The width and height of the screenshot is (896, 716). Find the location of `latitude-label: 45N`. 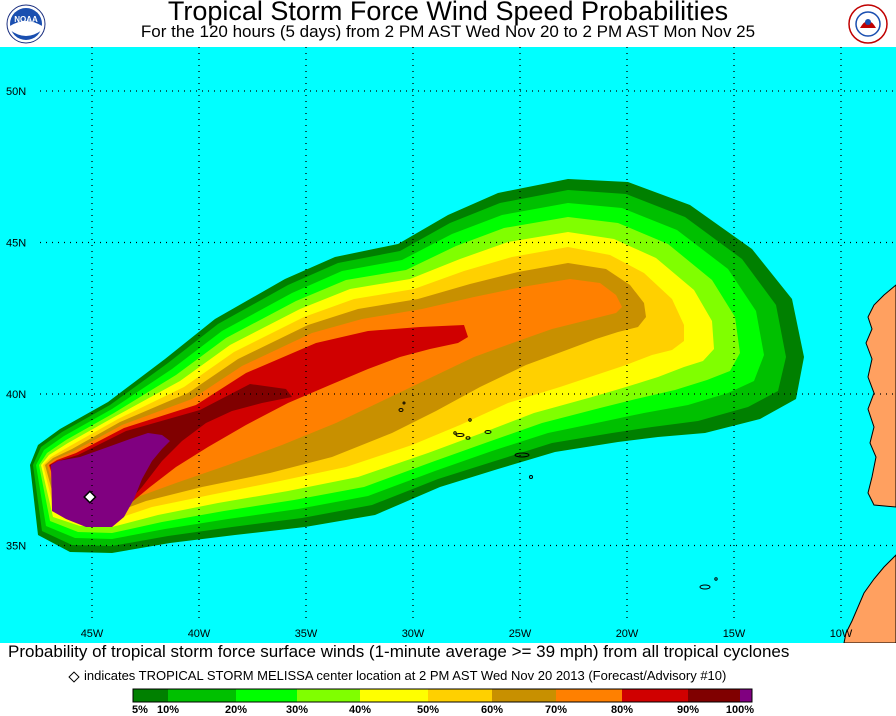

latitude-label: 45N is located at coordinates (16, 244).